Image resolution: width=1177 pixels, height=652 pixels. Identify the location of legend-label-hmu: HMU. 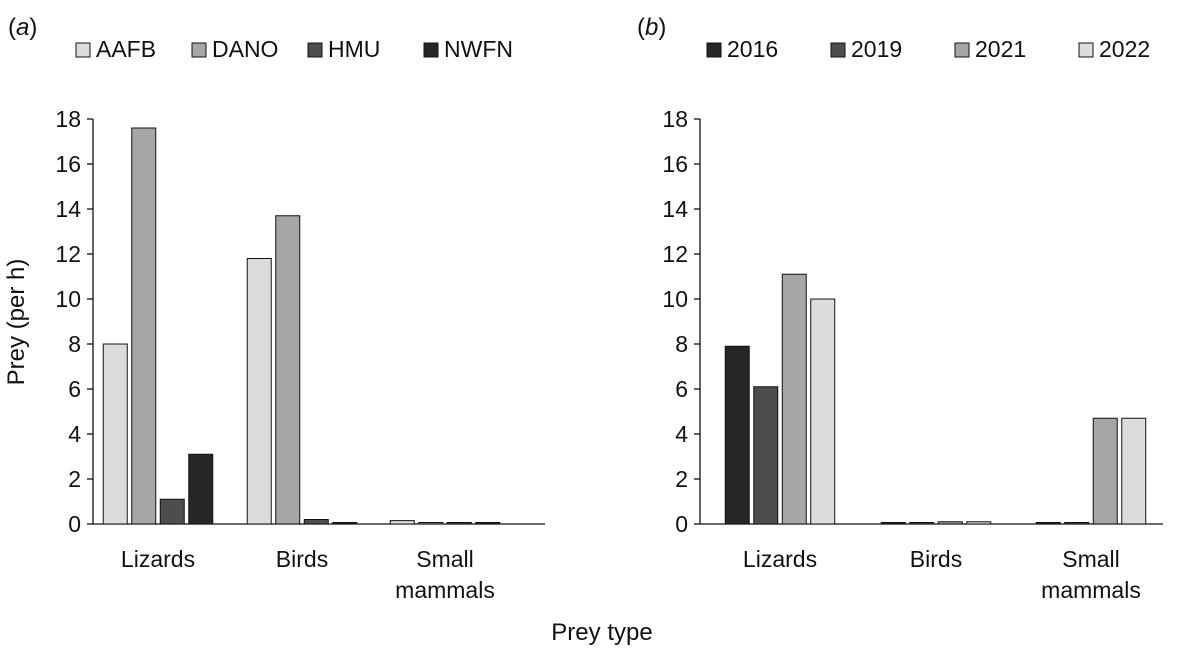
(354, 49).